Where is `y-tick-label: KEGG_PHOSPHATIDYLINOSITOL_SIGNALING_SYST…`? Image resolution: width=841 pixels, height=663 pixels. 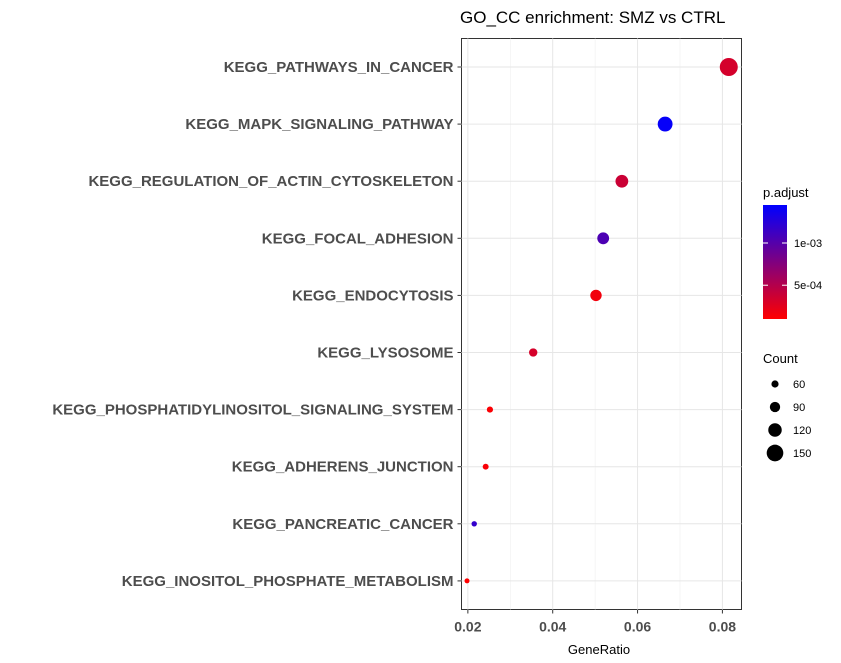 y-tick-label: KEGG_PHOSPHATIDYLINOSITOL_SIGNALING_SYST… is located at coordinates (252, 410).